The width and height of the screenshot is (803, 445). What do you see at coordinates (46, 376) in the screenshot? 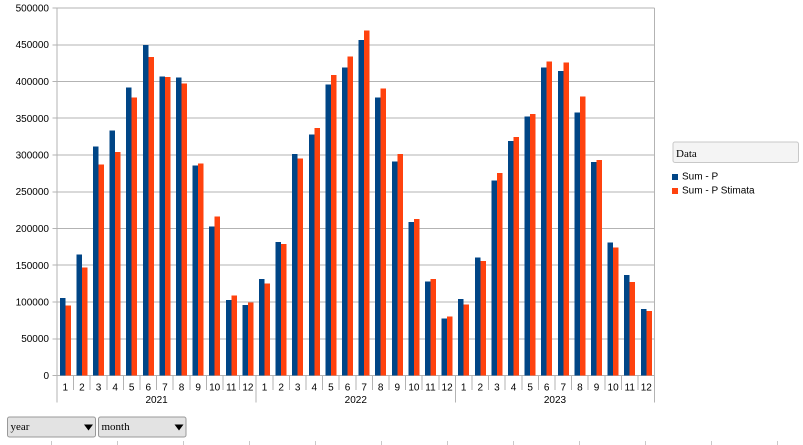
I see `svg-text: 0` at bounding box center [46, 376].